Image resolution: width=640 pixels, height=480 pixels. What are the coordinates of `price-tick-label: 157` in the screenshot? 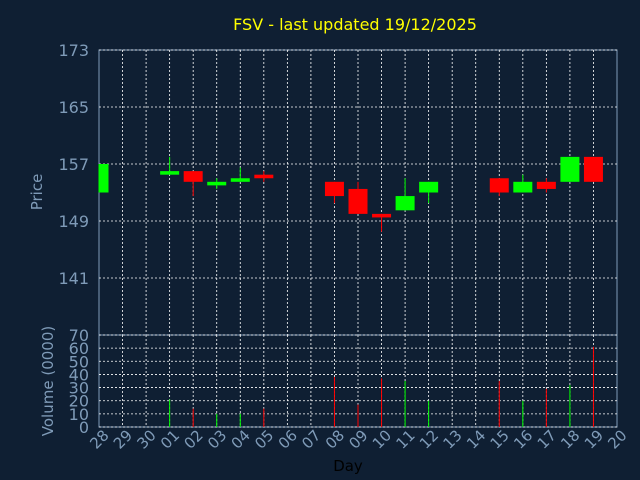 It's located at (73, 164).